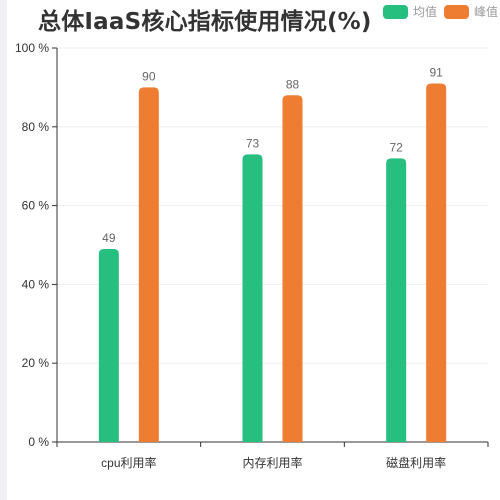 This screenshot has width=500, height=500. Describe the element at coordinates (32, 48) in the screenshot. I see `y-tick-label: 100 %` at that location.